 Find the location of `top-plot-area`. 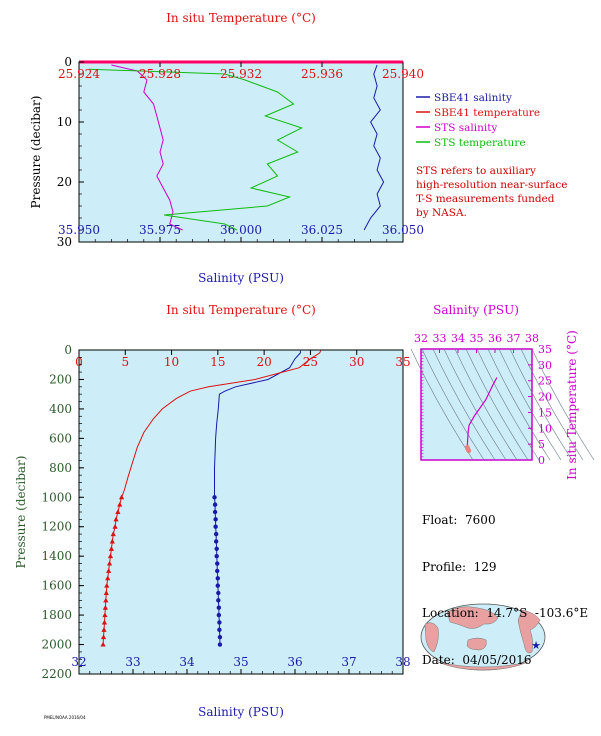

top-plot-area is located at coordinates (241, 152).